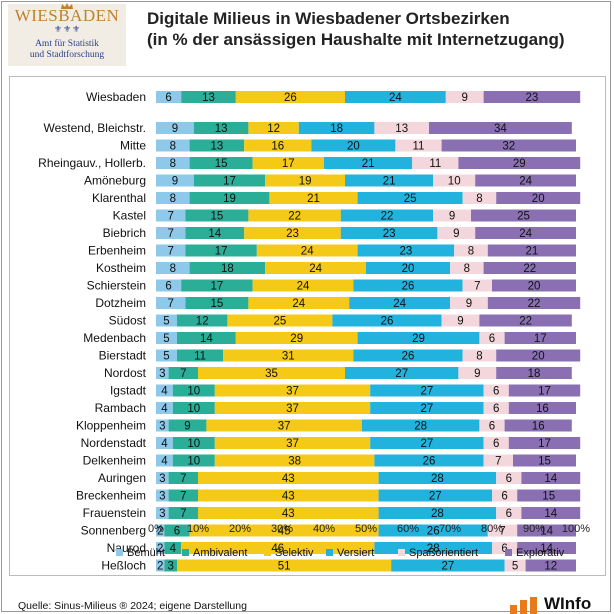  What do you see at coordinates (217, 217) in the screenshot?
I see `data-label: 15` at bounding box center [217, 217].